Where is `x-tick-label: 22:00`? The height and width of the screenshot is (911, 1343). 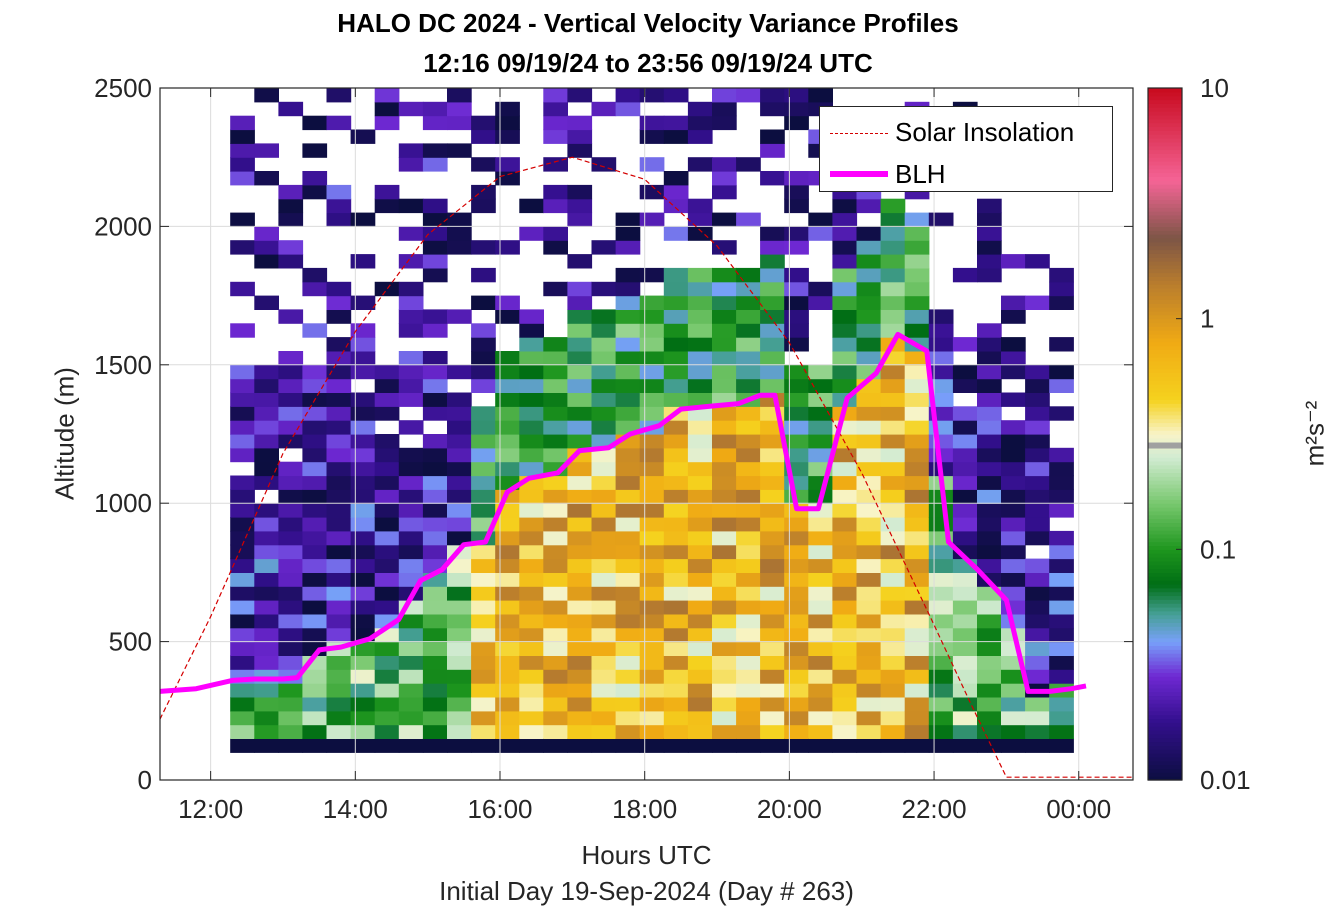 x-tick-label: 22:00 is located at coordinates (934, 809).